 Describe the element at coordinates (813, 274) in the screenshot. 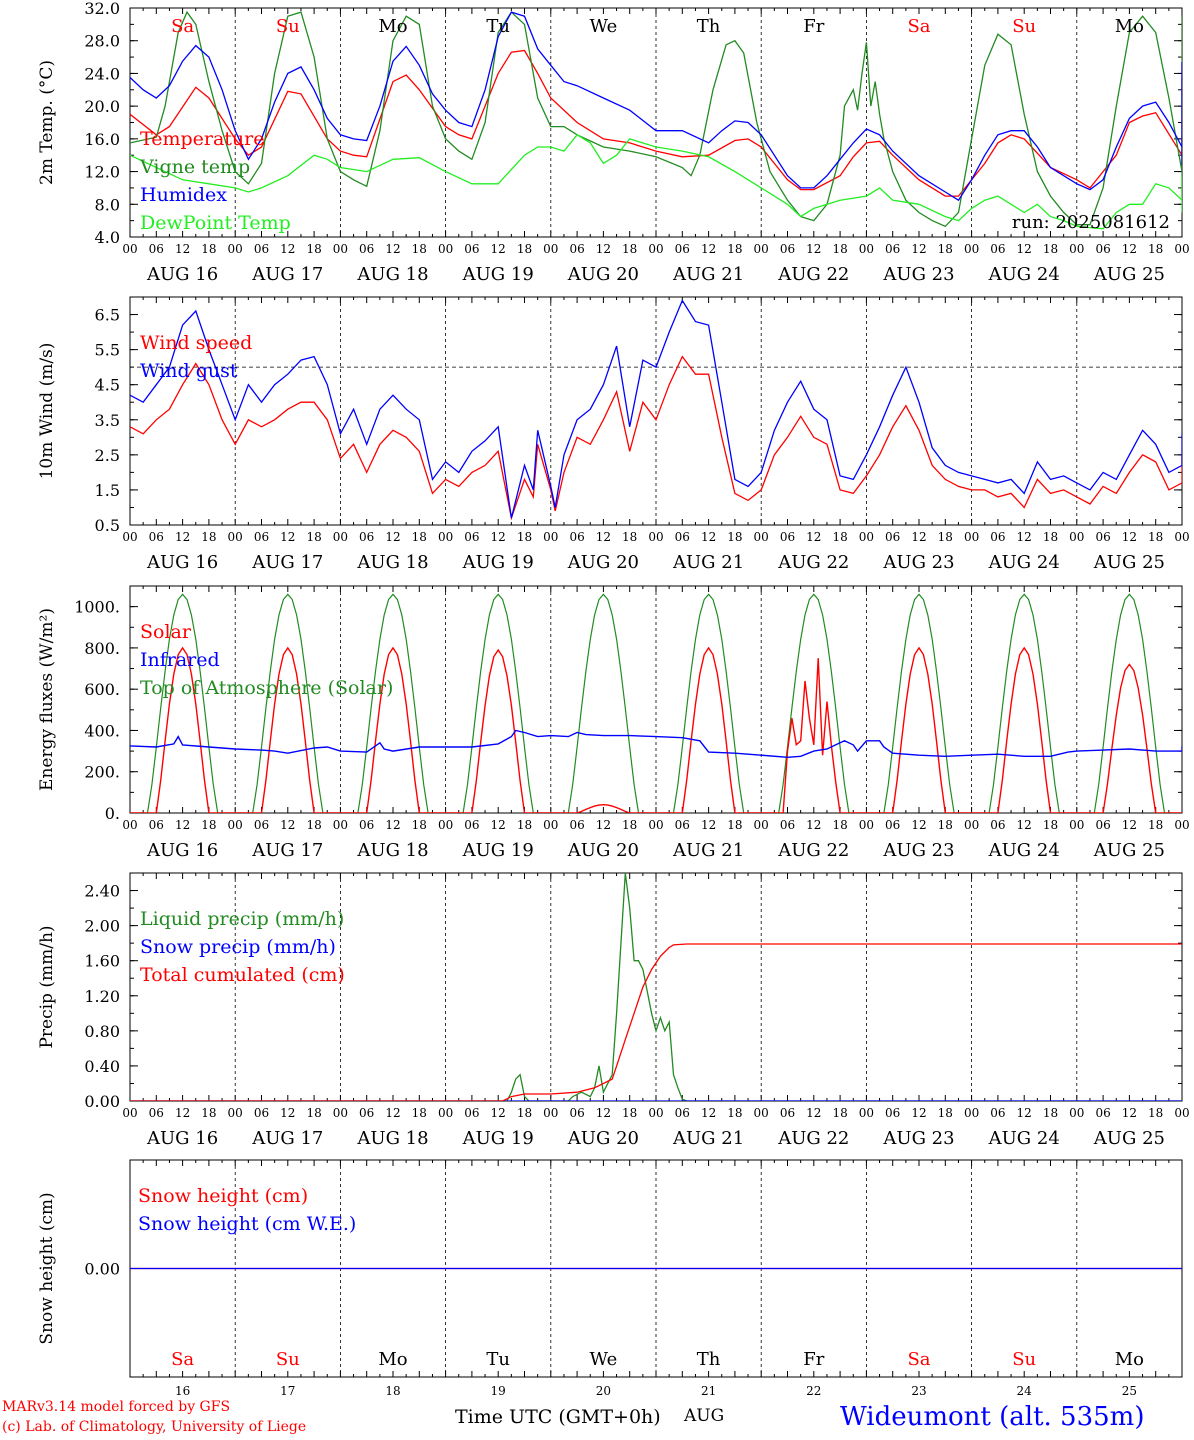

I see `x-date-label: AUG 22` at that location.